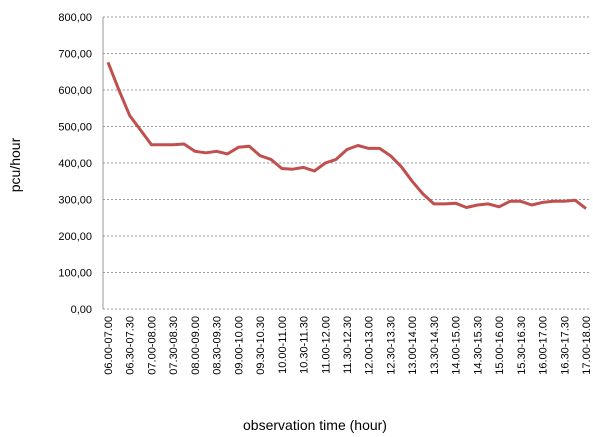 The height and width of the screenshot is (437, 593). Describe the element at coordinates (457, 345) in the screenshot. I see `x-tick-label: 14.00-15.00` at that location.